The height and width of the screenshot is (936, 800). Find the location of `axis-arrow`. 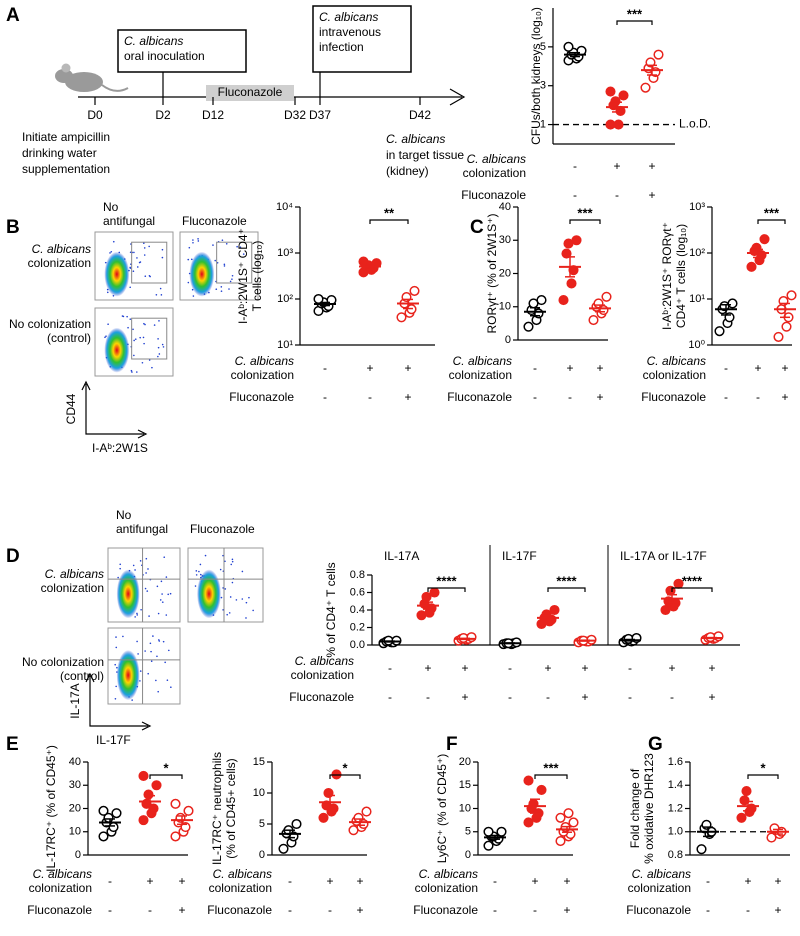

axis-arrow is located at coordinates (118, 701).